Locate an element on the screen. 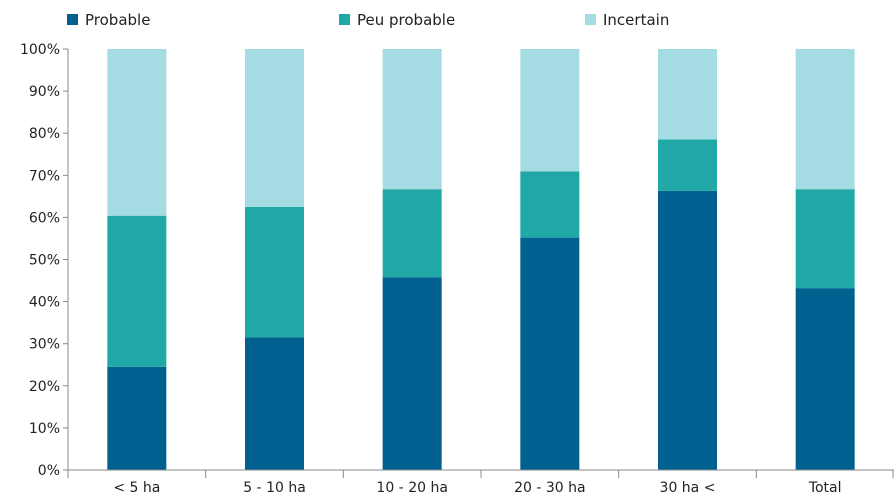 The height and width of the screenshot is (497, 894). y-tick-label: 20% is located at coordinates (44, 387).